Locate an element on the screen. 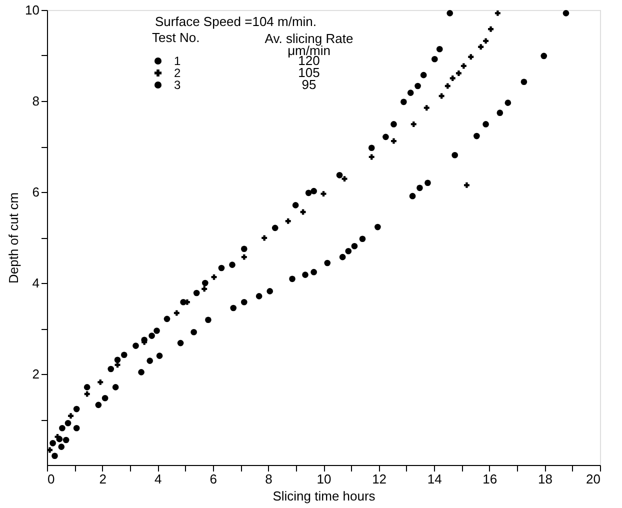 This screenshot has height=508, width=622. x-tick-label: 12 is located at coordinates (379, 479).